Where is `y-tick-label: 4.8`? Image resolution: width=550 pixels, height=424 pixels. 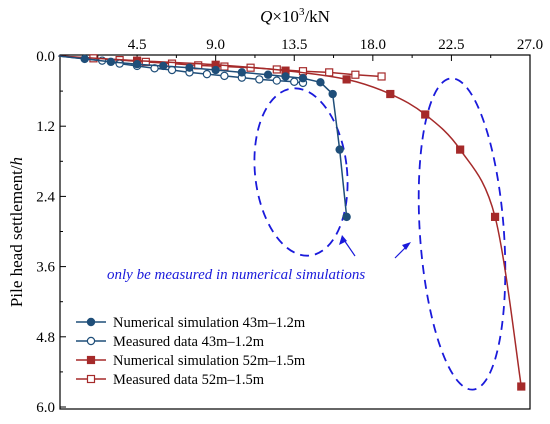 y-tick-label: 4.8 is located at coordinates (45, 338).